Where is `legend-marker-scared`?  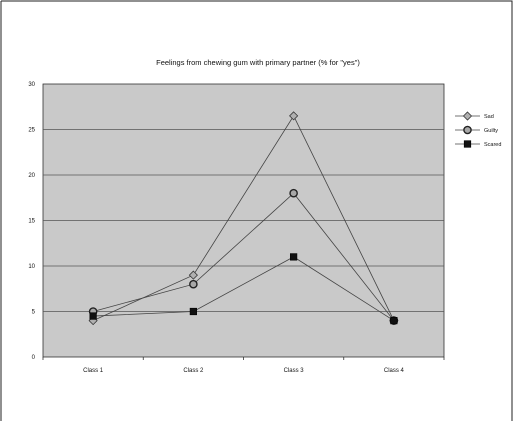
legend-marker-scared is located at coordinates (467, 144).